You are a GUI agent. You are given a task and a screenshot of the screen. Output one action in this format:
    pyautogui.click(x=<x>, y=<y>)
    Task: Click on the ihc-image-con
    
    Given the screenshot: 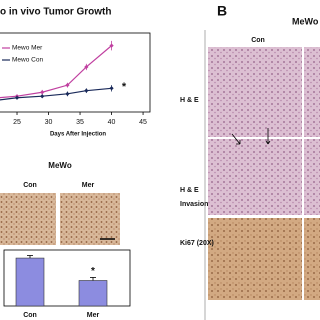 What is the action you would take?
    pyautogui.click(x=28, y=219)
    